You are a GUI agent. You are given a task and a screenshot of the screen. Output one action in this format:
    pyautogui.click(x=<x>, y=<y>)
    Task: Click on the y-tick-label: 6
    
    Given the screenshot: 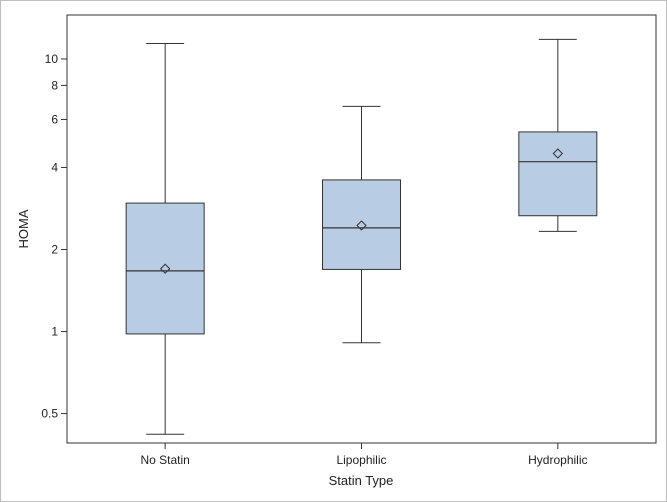 What is the action you would take?
    pyautogui.click(x=54, y=119)
    